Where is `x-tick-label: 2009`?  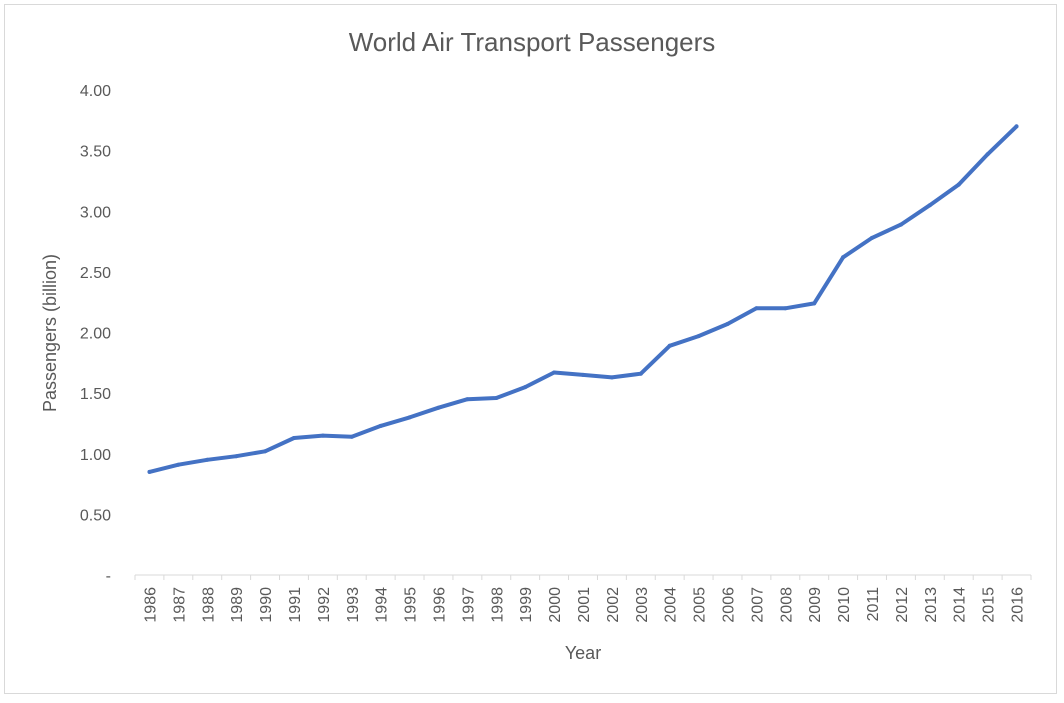
x-tick-label: 2009 is located at coordinates (815, 605).